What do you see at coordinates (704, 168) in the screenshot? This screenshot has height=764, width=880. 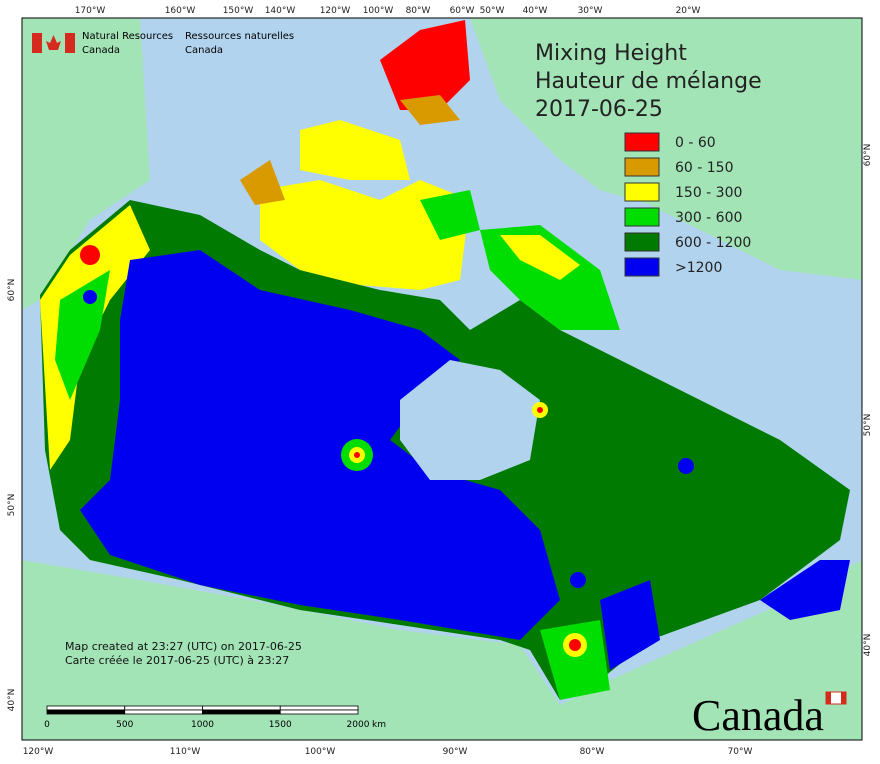 I see `legend-label: 60 - 150` at bounding box center [704, 168].